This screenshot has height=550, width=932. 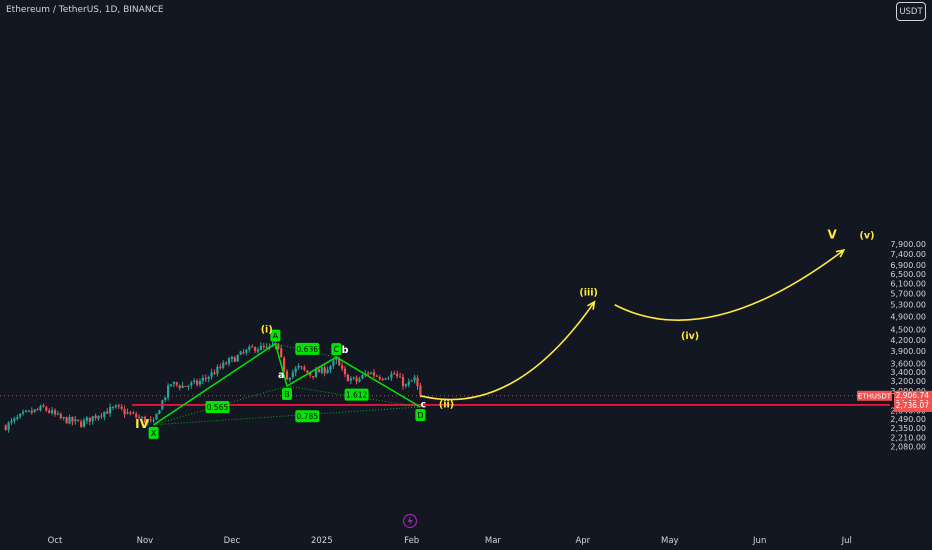 I want to click on wave-label: a, so click(x=281, y=375).